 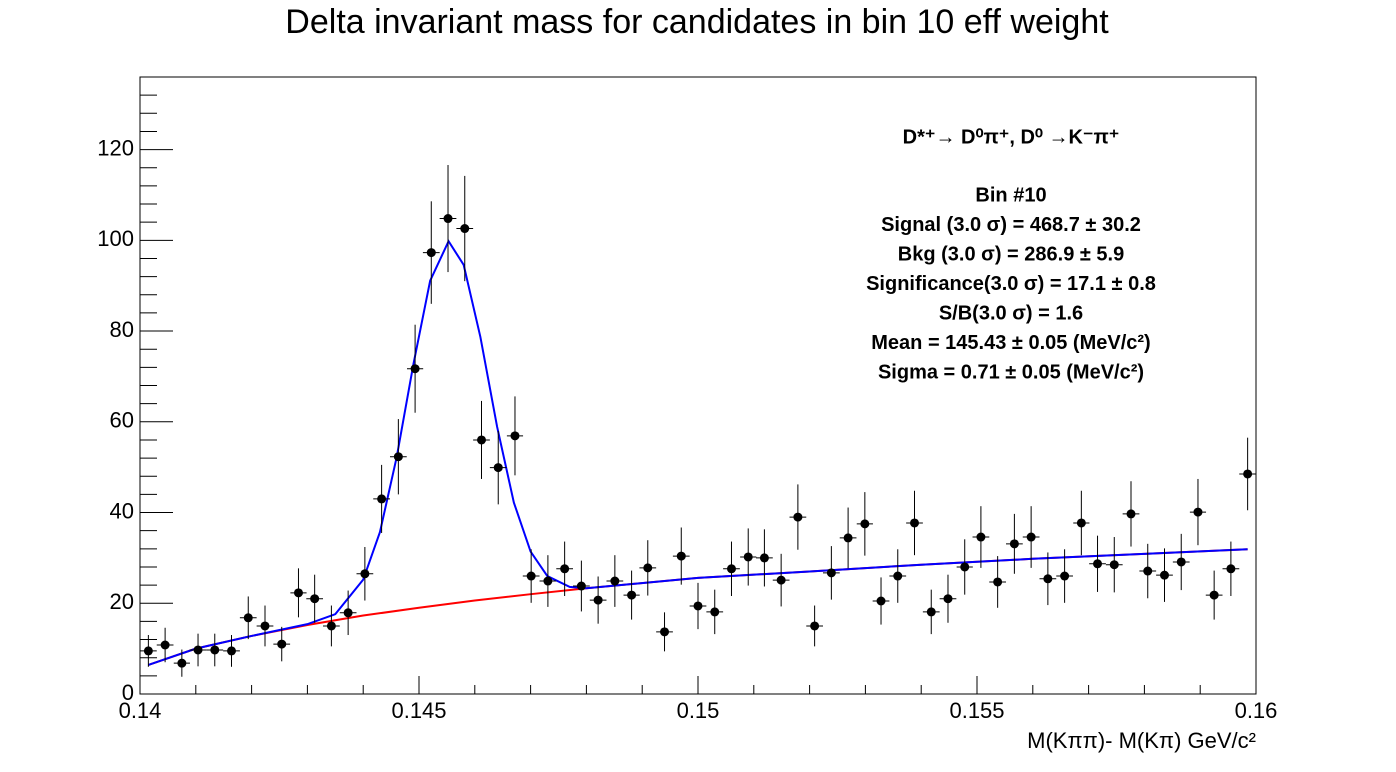 I want to click on annotation: Sigma = 0.71 ± 0.05 (MeV/c²), so click(x=1011, y=372).